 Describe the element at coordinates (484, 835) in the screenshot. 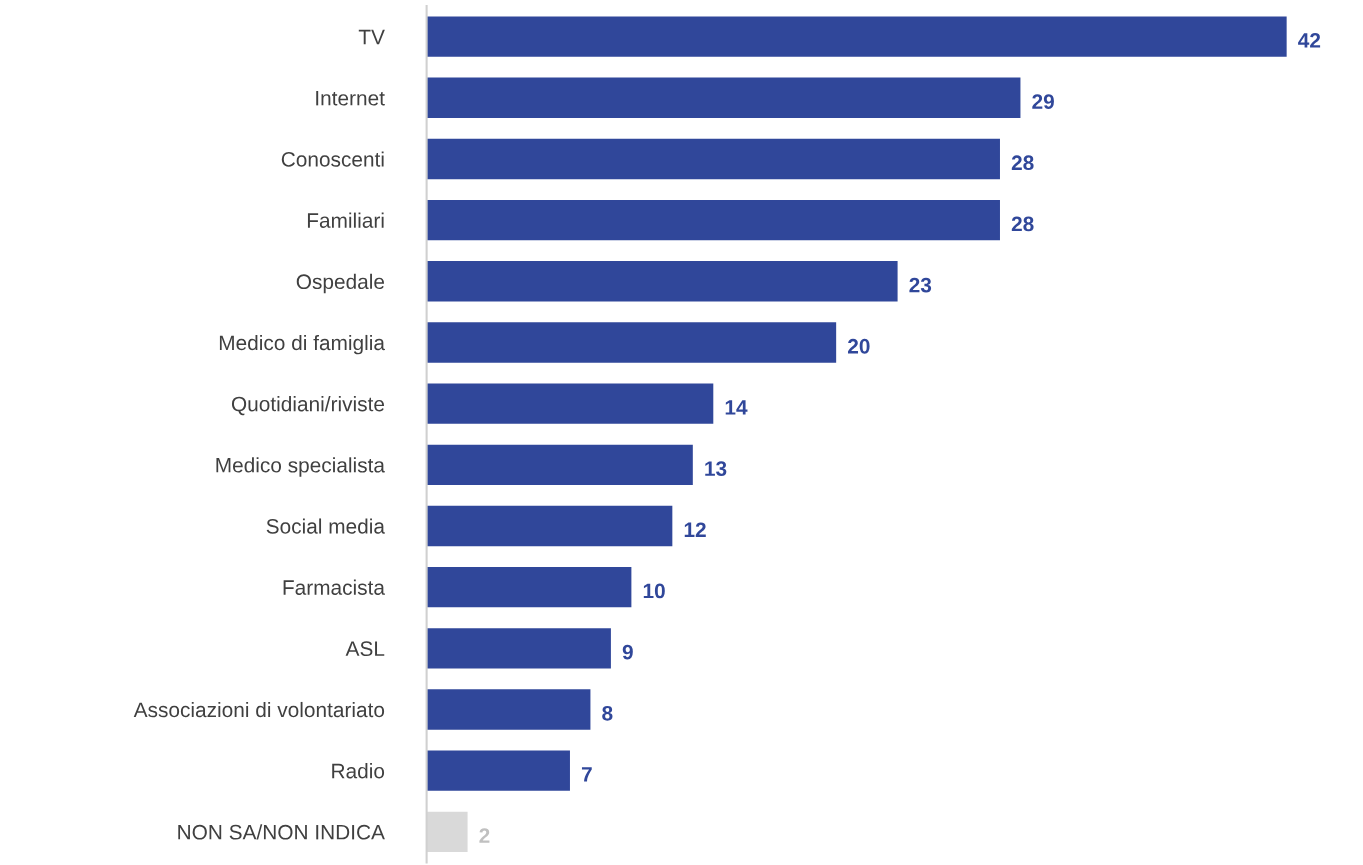

I see `data-label: 2` at that location.